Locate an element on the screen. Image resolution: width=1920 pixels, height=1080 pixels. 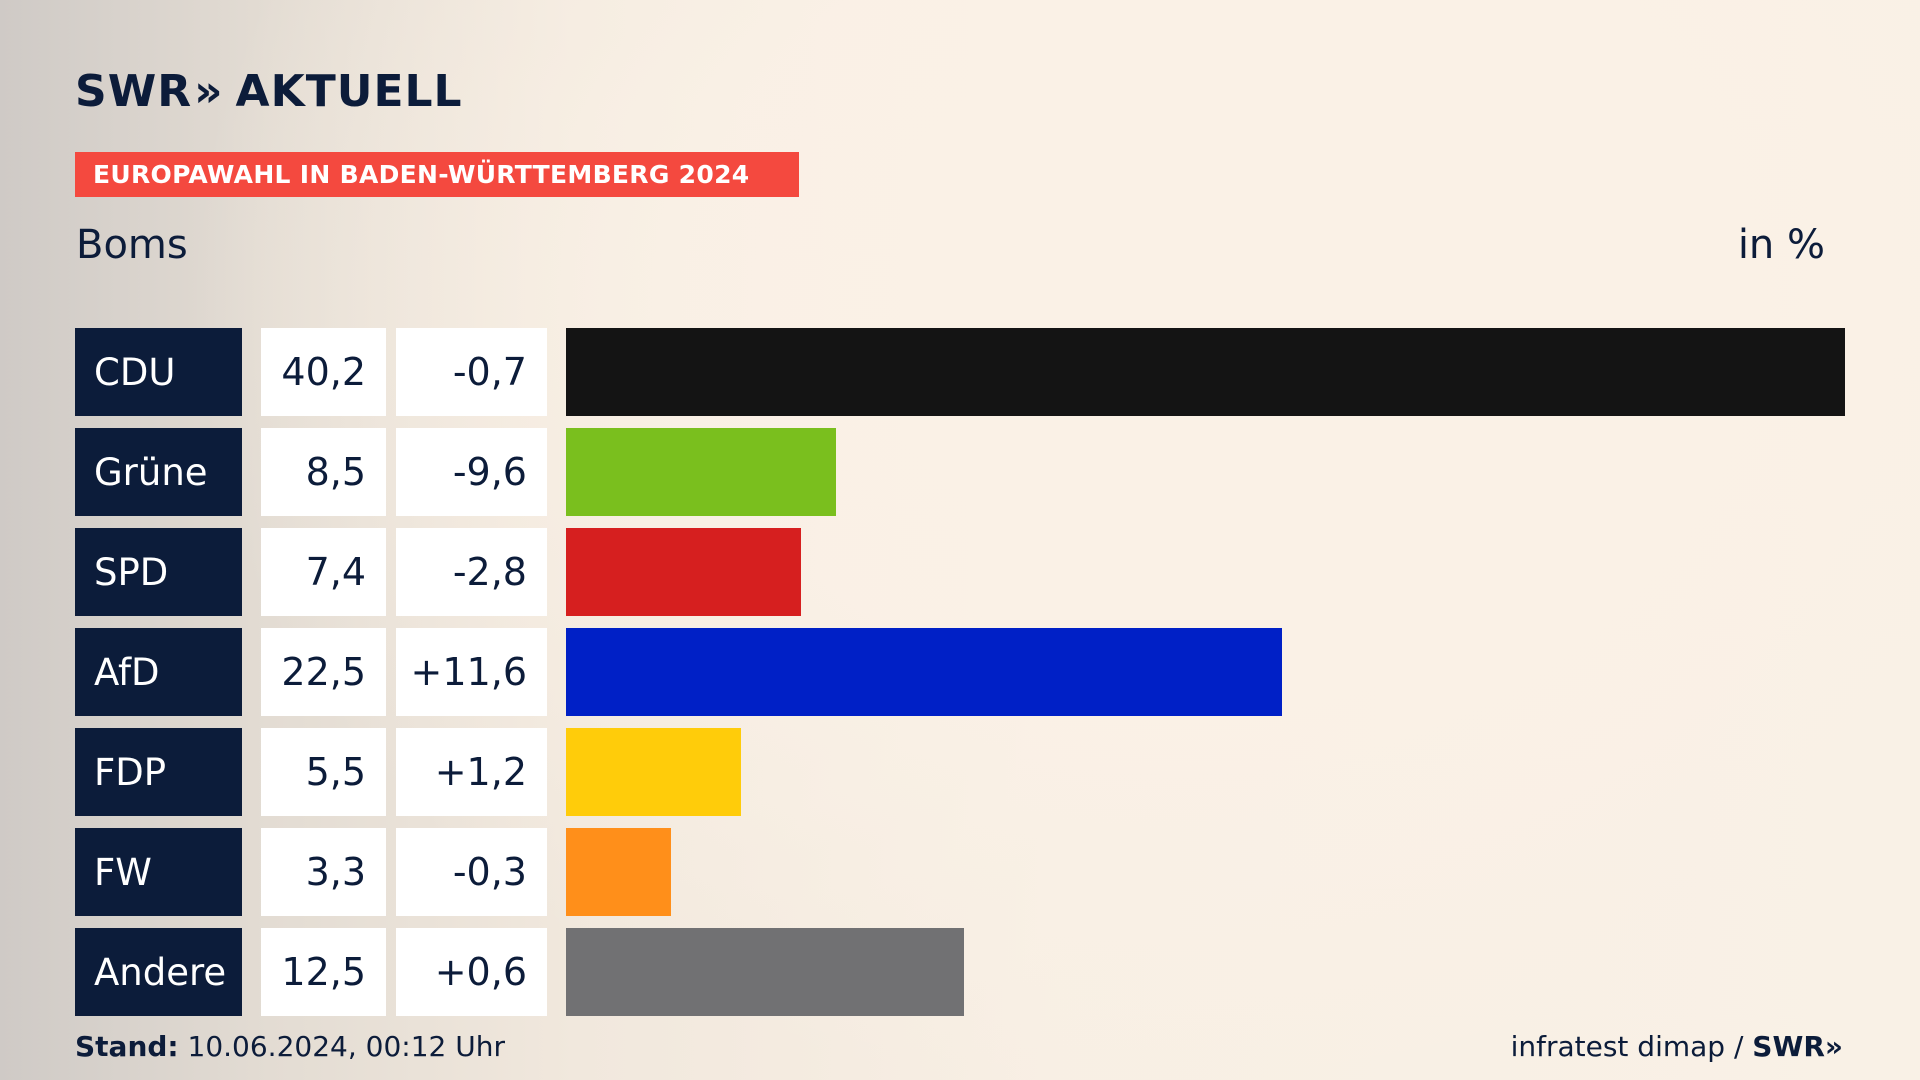
value-label: 5,5 is located at coordinates (323, 772).